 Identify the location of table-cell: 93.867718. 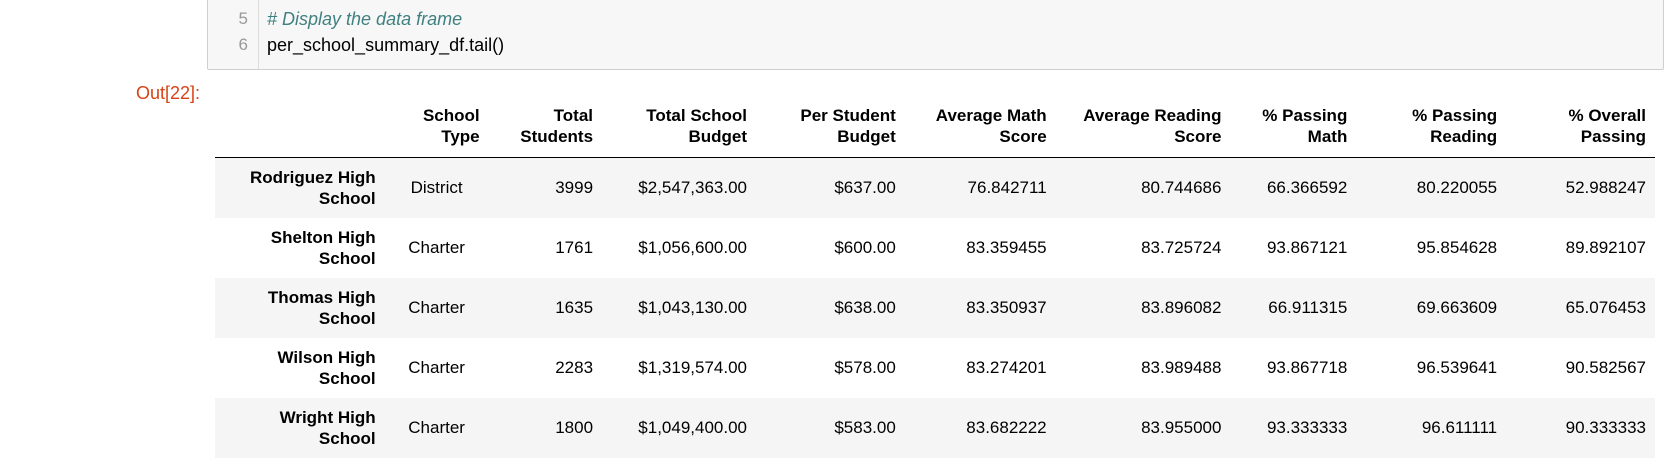
(1307, 367).